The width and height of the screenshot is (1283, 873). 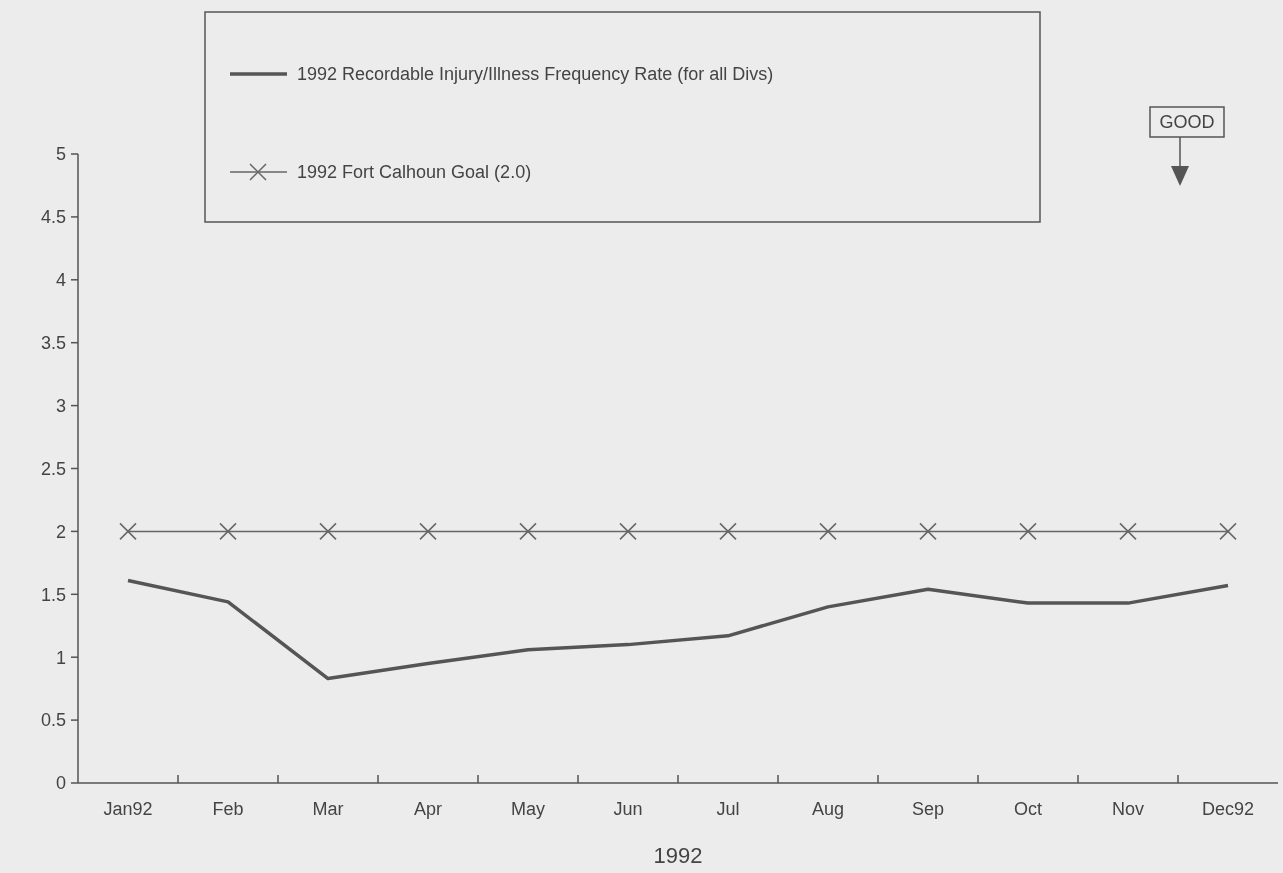 I want to click on x-tick-label: Oct, so click(x=1028, y=809).